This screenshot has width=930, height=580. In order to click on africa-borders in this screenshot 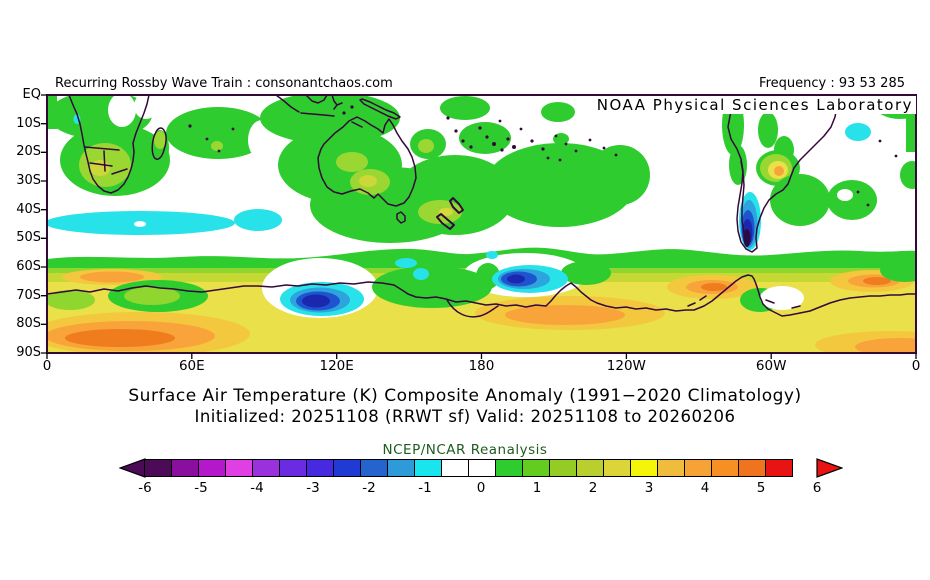, I will do `click(106, 160)`.